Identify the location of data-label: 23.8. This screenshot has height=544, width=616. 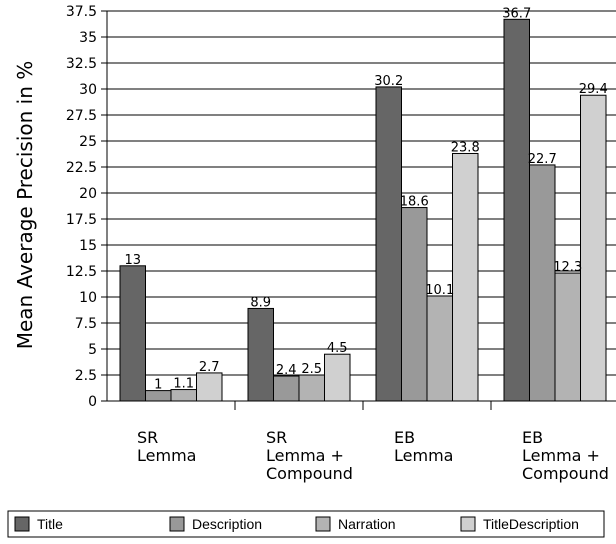
(465, 147).